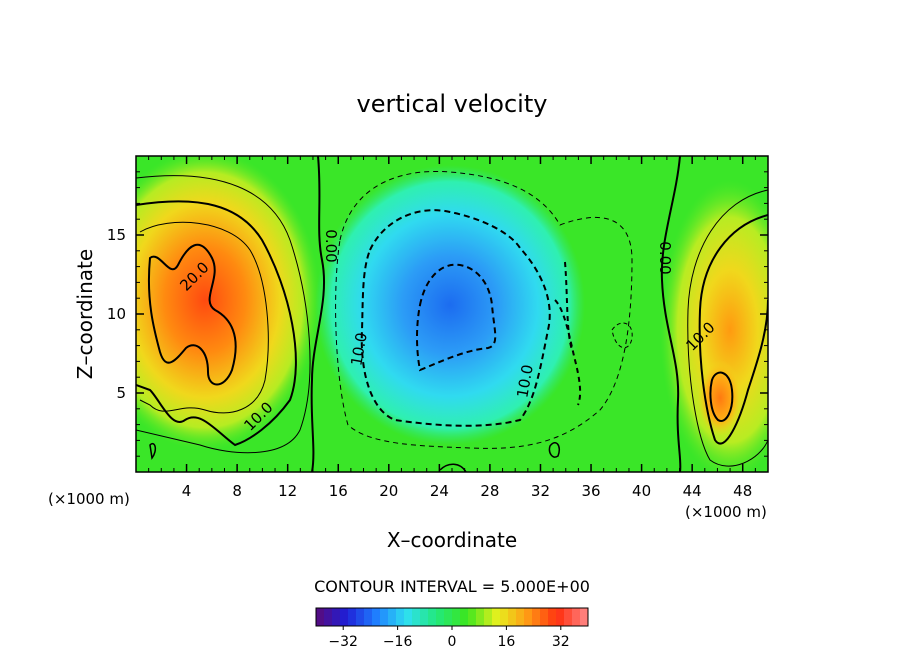 This screenshot has width=904, height=654. I want to click on colorbar-tick-label: −32, so click(343, 642).